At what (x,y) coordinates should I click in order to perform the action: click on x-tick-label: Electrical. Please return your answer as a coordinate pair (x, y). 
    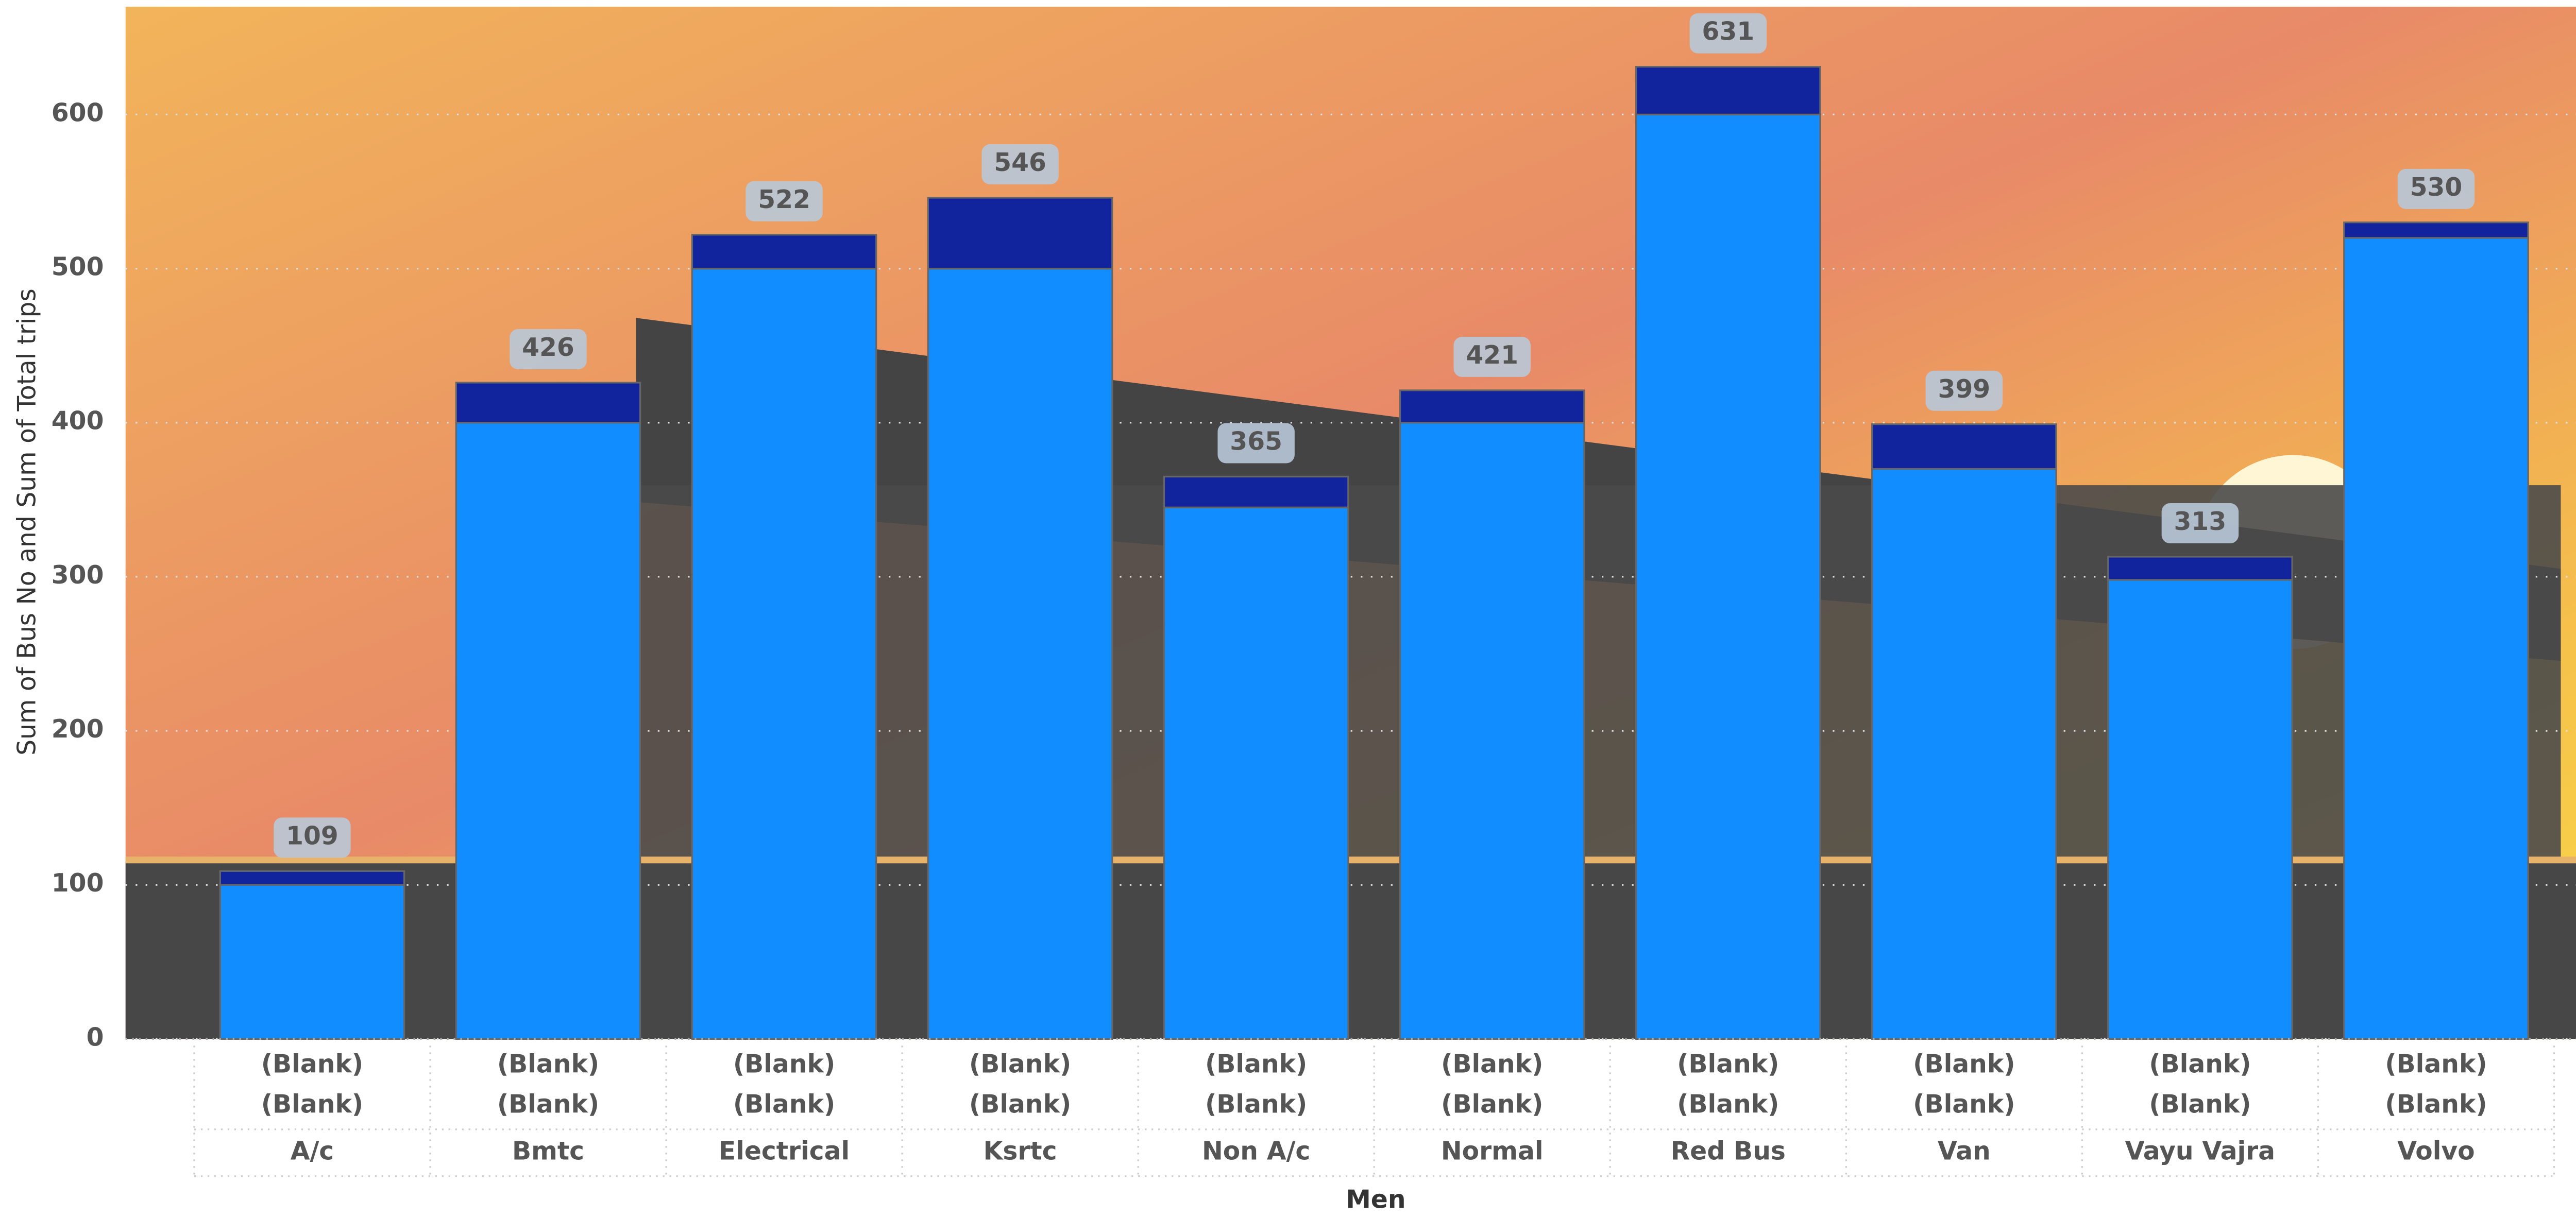
    Looking at the image, I should click on (785, 1151).